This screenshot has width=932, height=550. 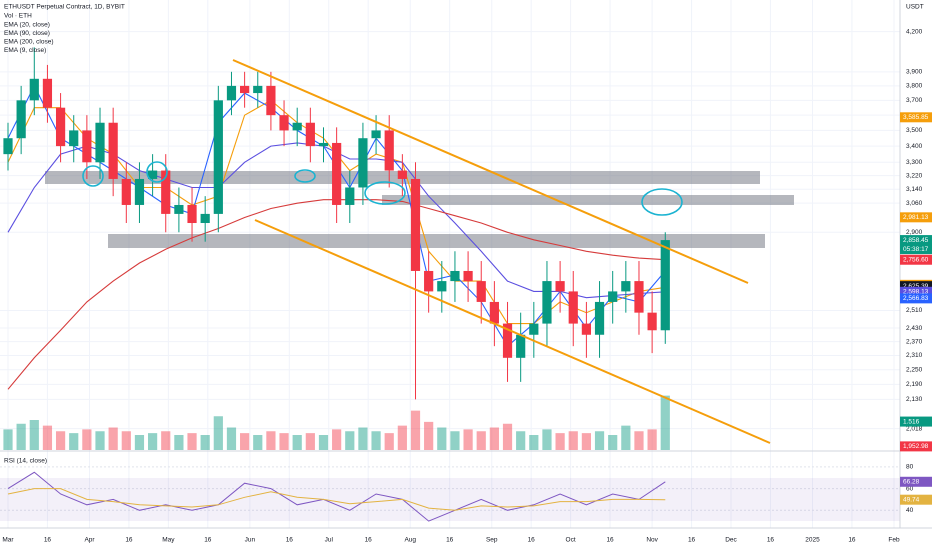 I want to click on x-tick-label: Apr, so click(x=89, y=540).